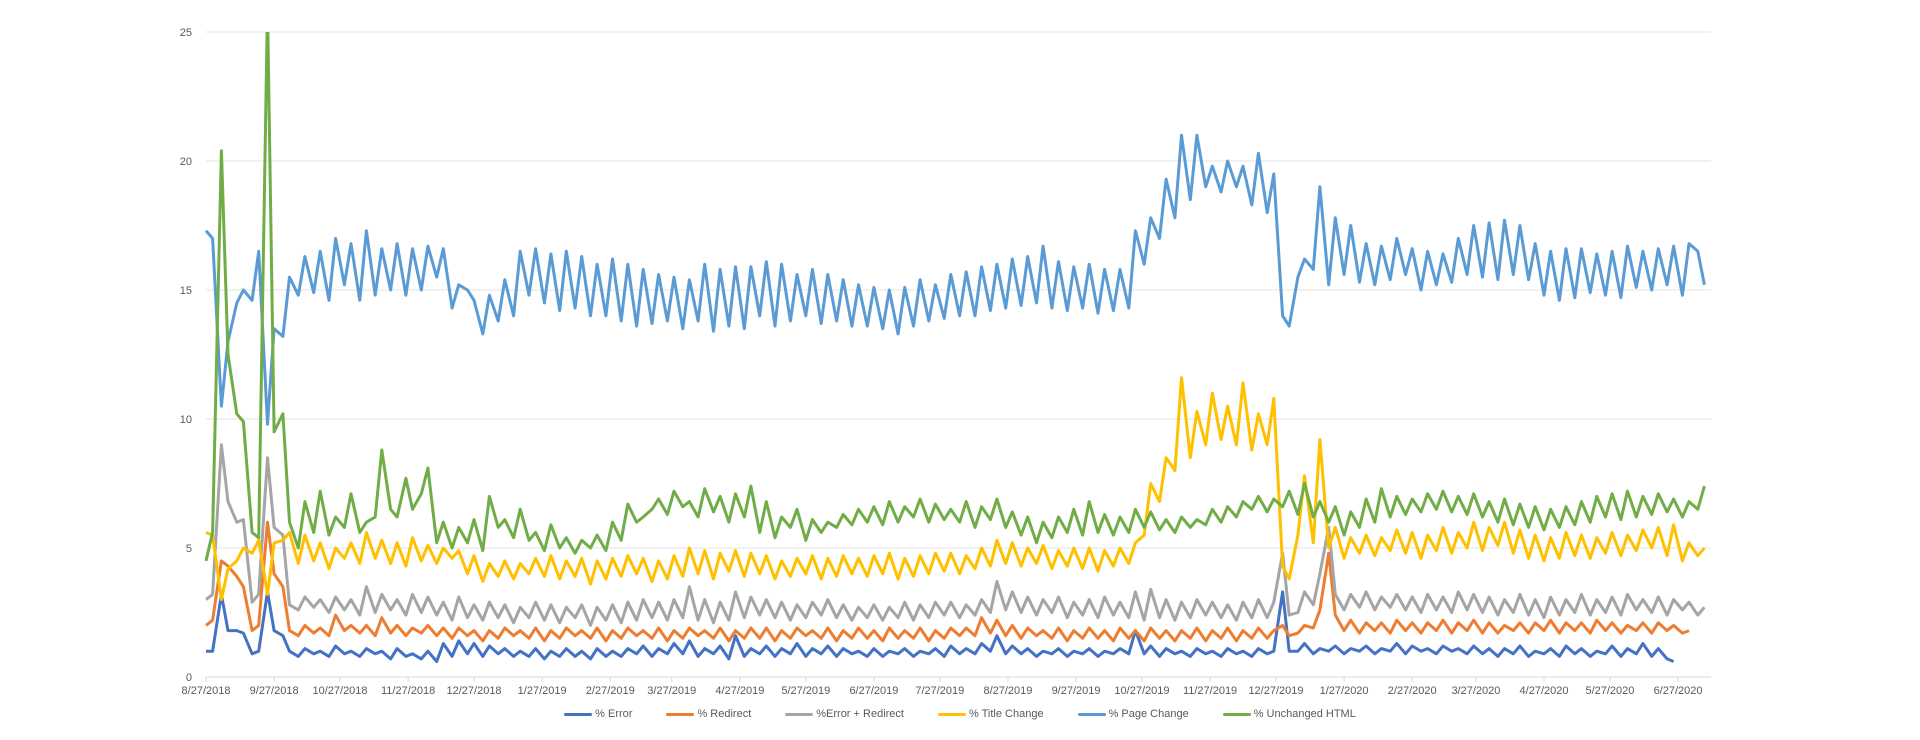  I want to click on x-tick-label: 5/27/2020, so click(1609, 691).